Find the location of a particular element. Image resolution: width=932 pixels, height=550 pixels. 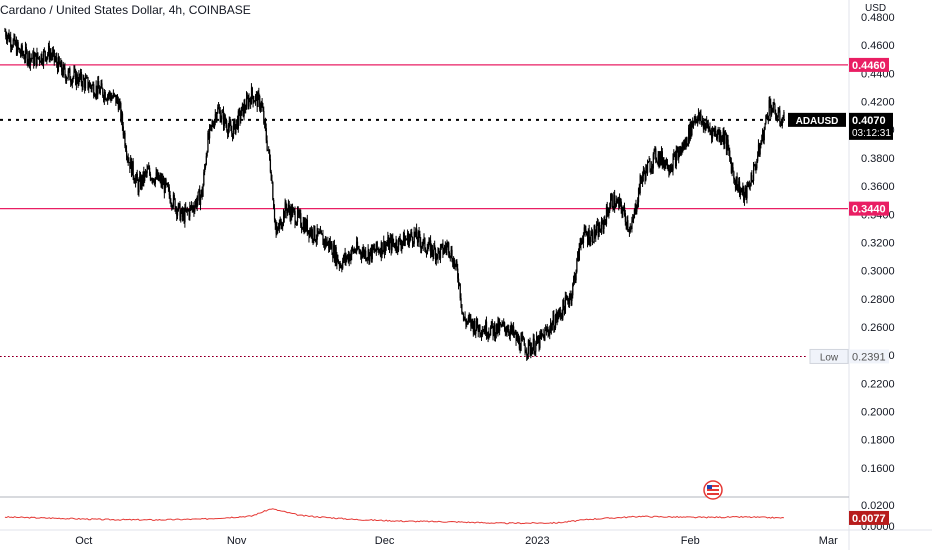

time-axis: Oct Nov Dec 2023 Feb Mar is located at coordinates (456, 541).